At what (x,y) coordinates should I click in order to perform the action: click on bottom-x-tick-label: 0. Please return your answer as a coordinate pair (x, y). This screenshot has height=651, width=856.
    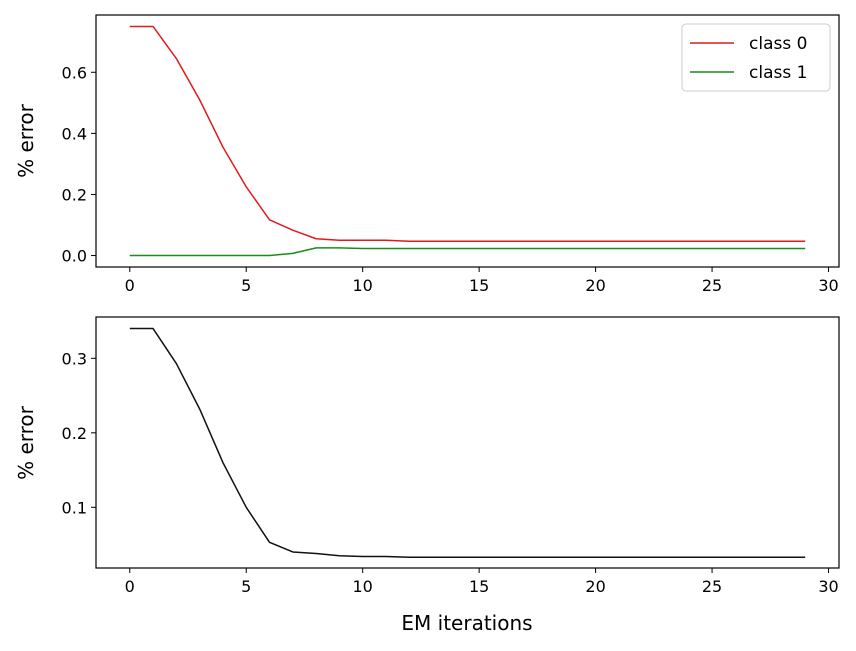
    Looking at the image, I should click on (130, 586).